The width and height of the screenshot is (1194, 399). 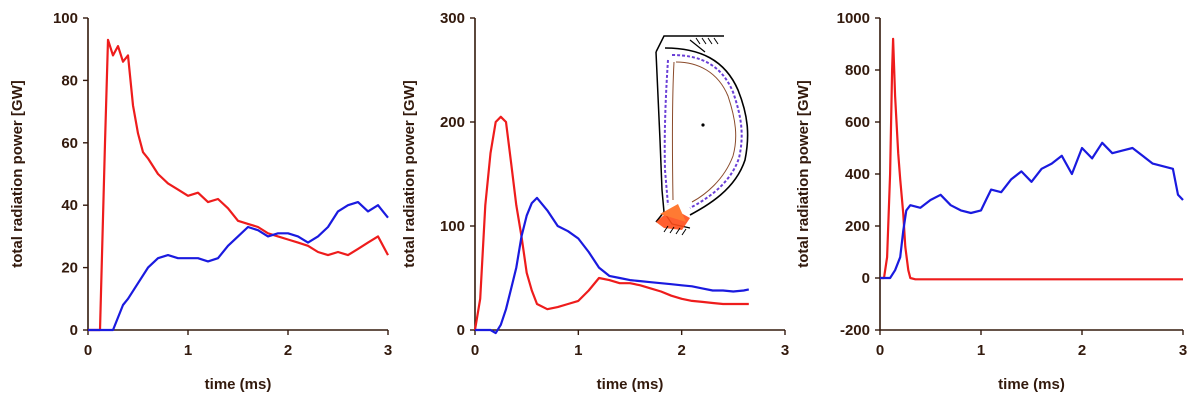 What do you see at coordinates (702, 135) in the screenshot?
I see `vessel-cross-section-inset` at bounding box center [702, 135].